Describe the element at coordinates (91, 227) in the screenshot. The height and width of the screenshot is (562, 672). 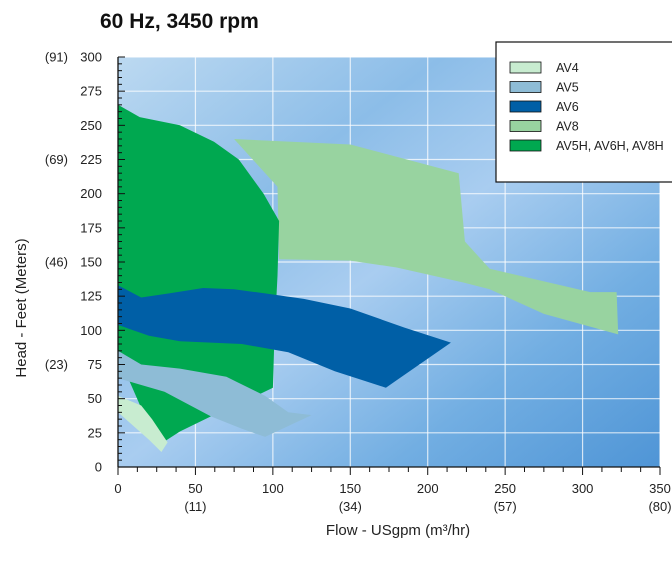
I see `y-tick-label: 175` at that location.